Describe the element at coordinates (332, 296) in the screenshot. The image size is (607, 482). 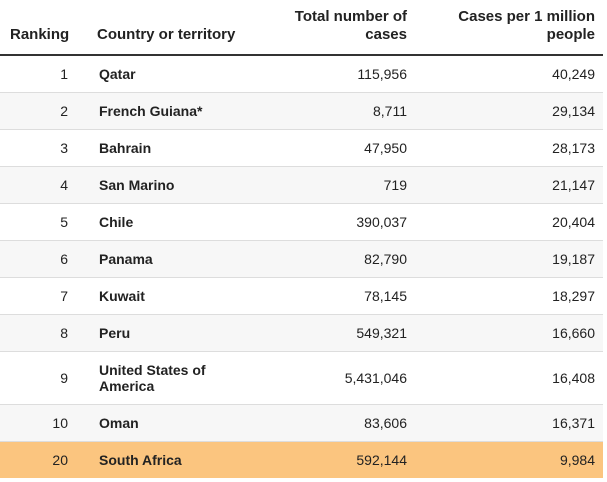
I see `cell-total: 78,145` at that location.